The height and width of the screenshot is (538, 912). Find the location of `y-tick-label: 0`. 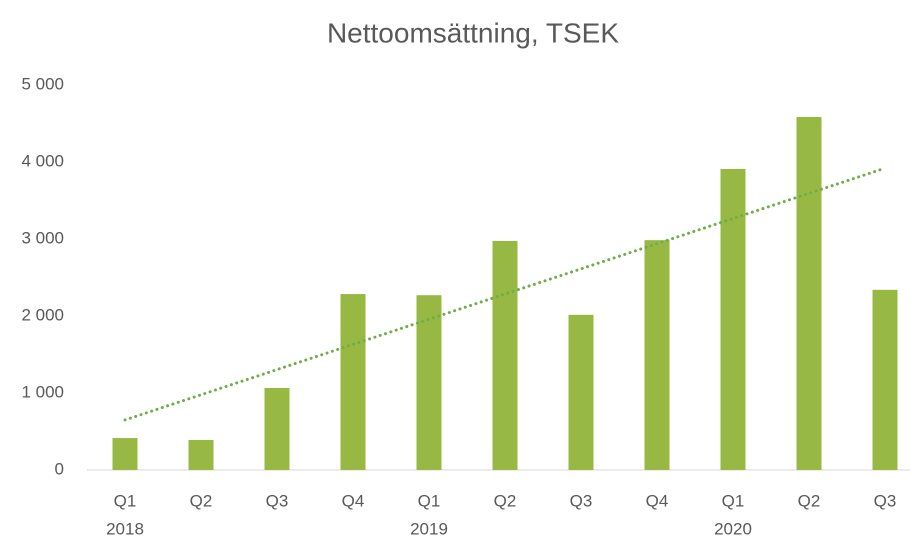

y-tick-label: 0 is located at coordinates (59, 468).